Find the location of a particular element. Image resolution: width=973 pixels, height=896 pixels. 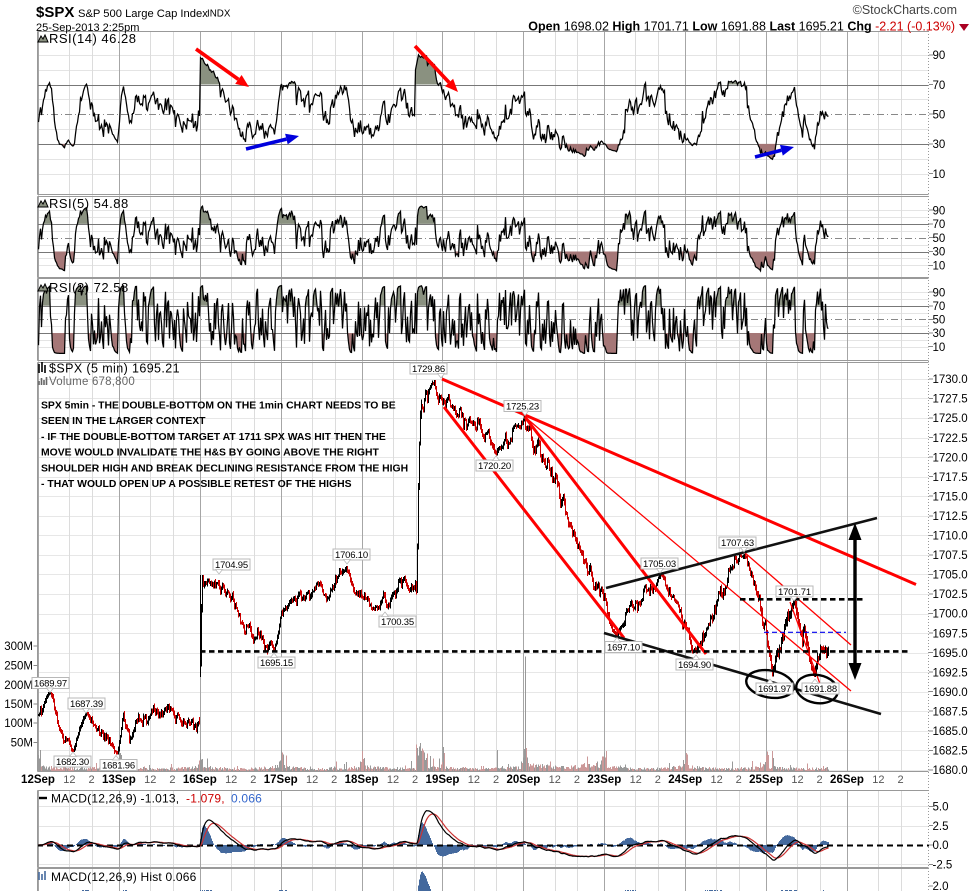

svg-text: 1695.0 is located at coordinates (950, 654).